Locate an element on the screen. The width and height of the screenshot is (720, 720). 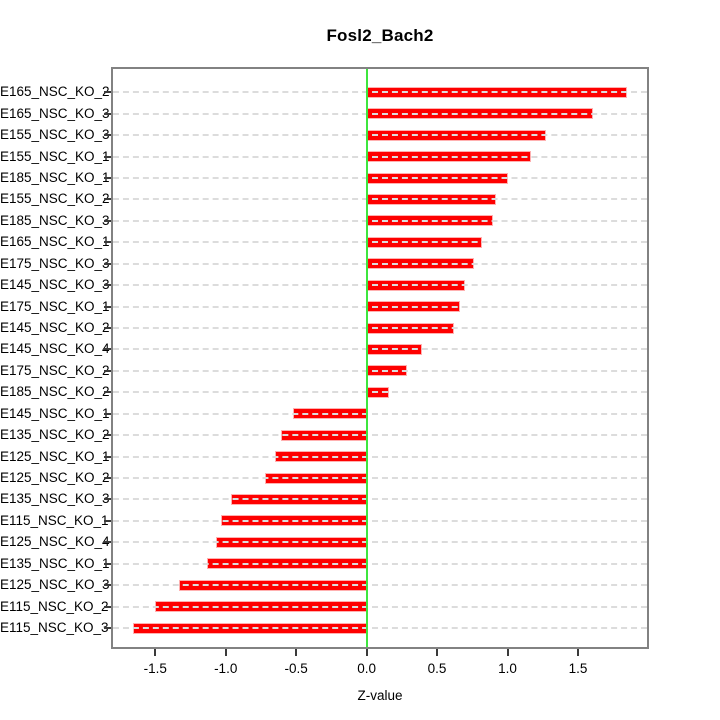
x-tick-label: 1.5 is located at coordinates (578, 668).